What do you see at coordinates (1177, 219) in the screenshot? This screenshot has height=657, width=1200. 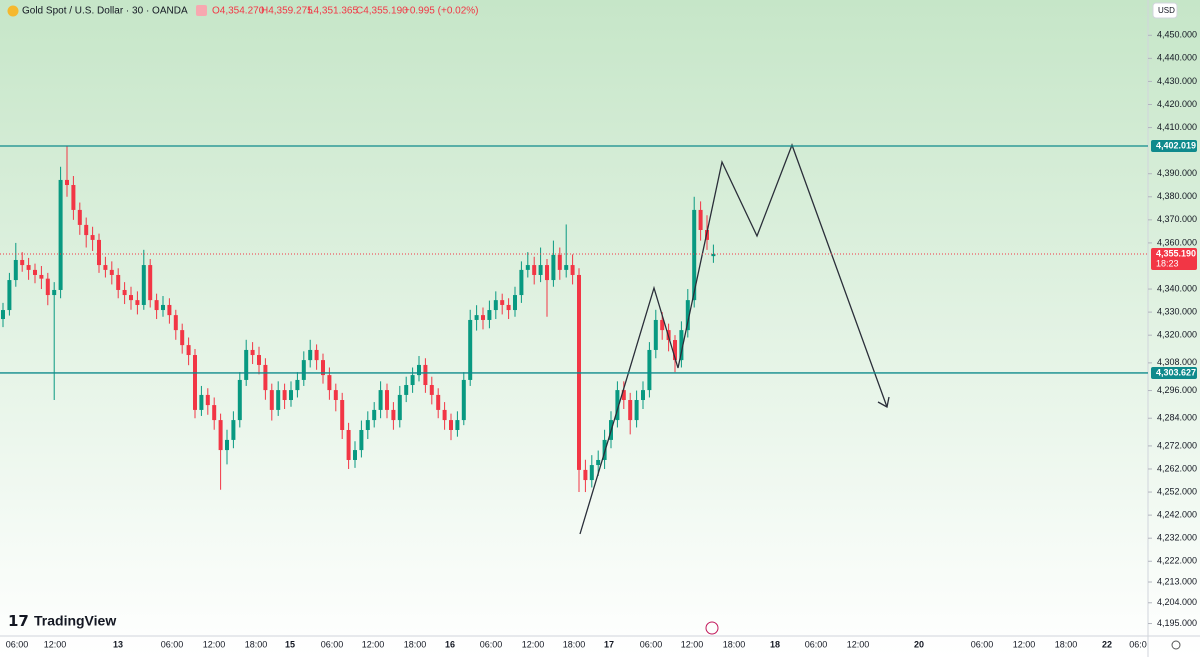 I see `y-tick-label: 4,370.000` at bounding box center [1177, 219].